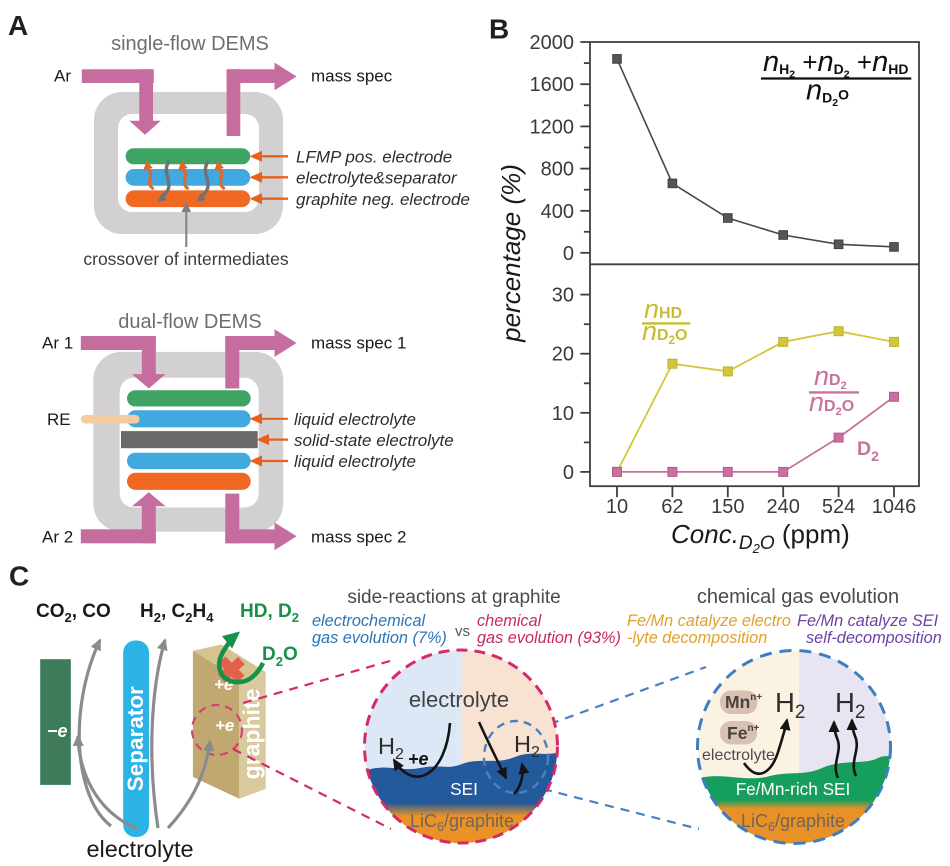 The width and height of the screenshot is (950, 866). What do you see at coordinates (462, 631) in the screenshot?
I see `svg-text: vs` at bounding box center [462, 631].